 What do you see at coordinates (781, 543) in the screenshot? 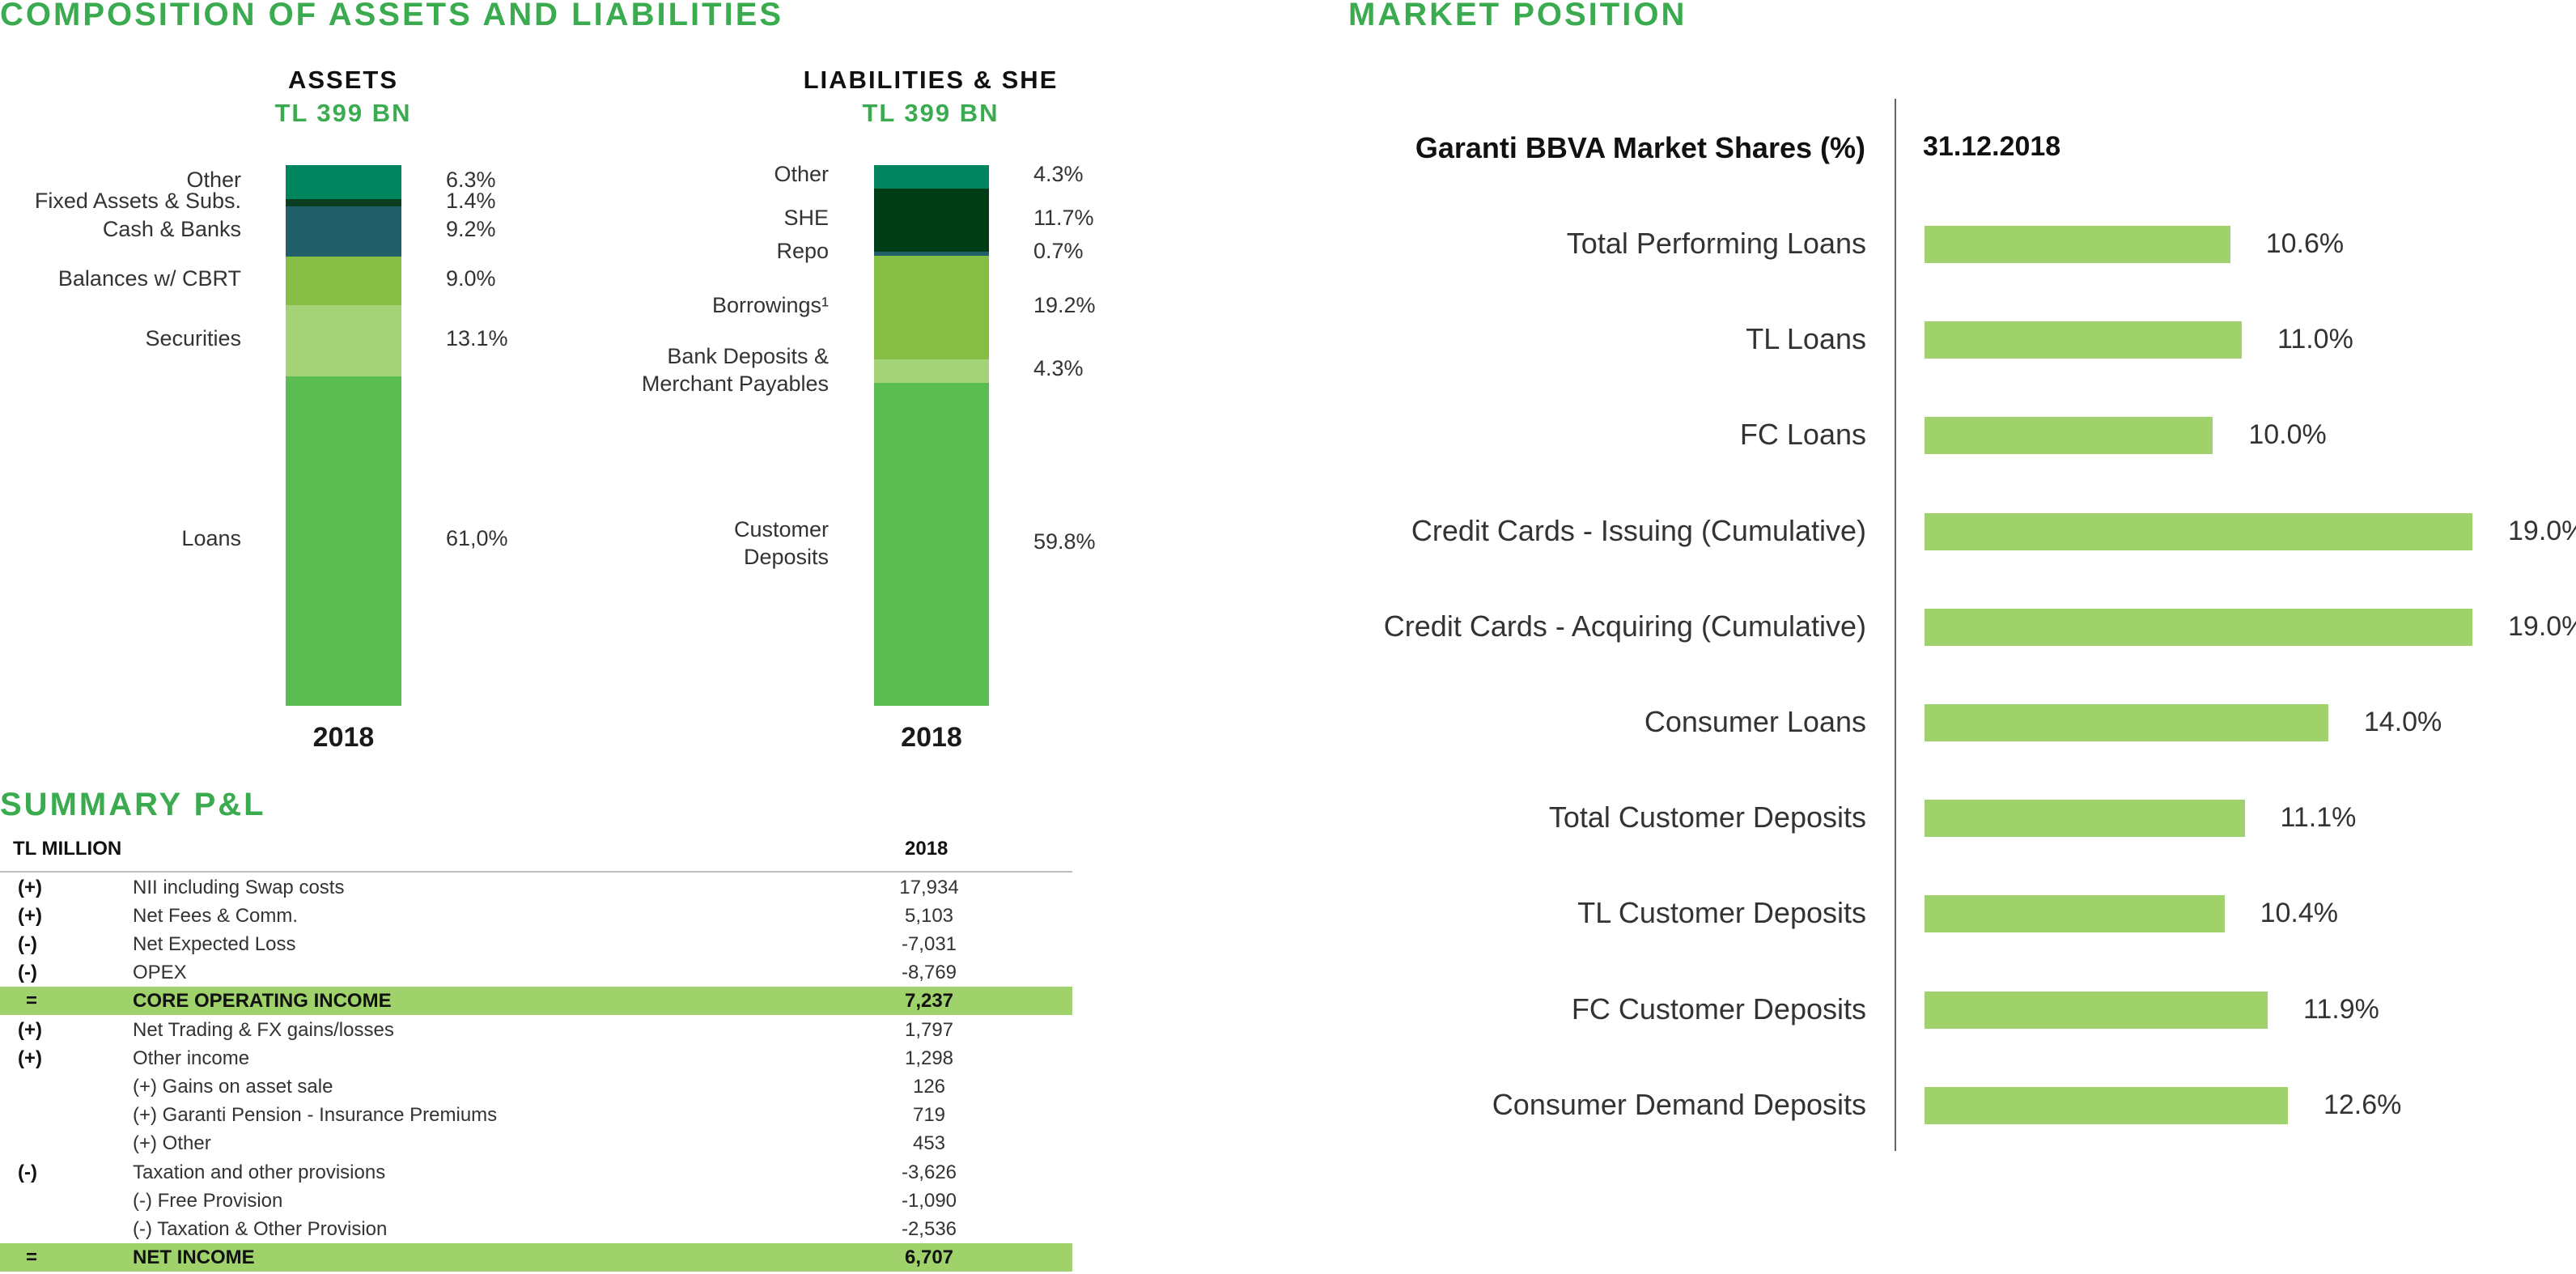
I see `liabilities-segment-label: Customer Deposits` at bounding box center [781, 543].